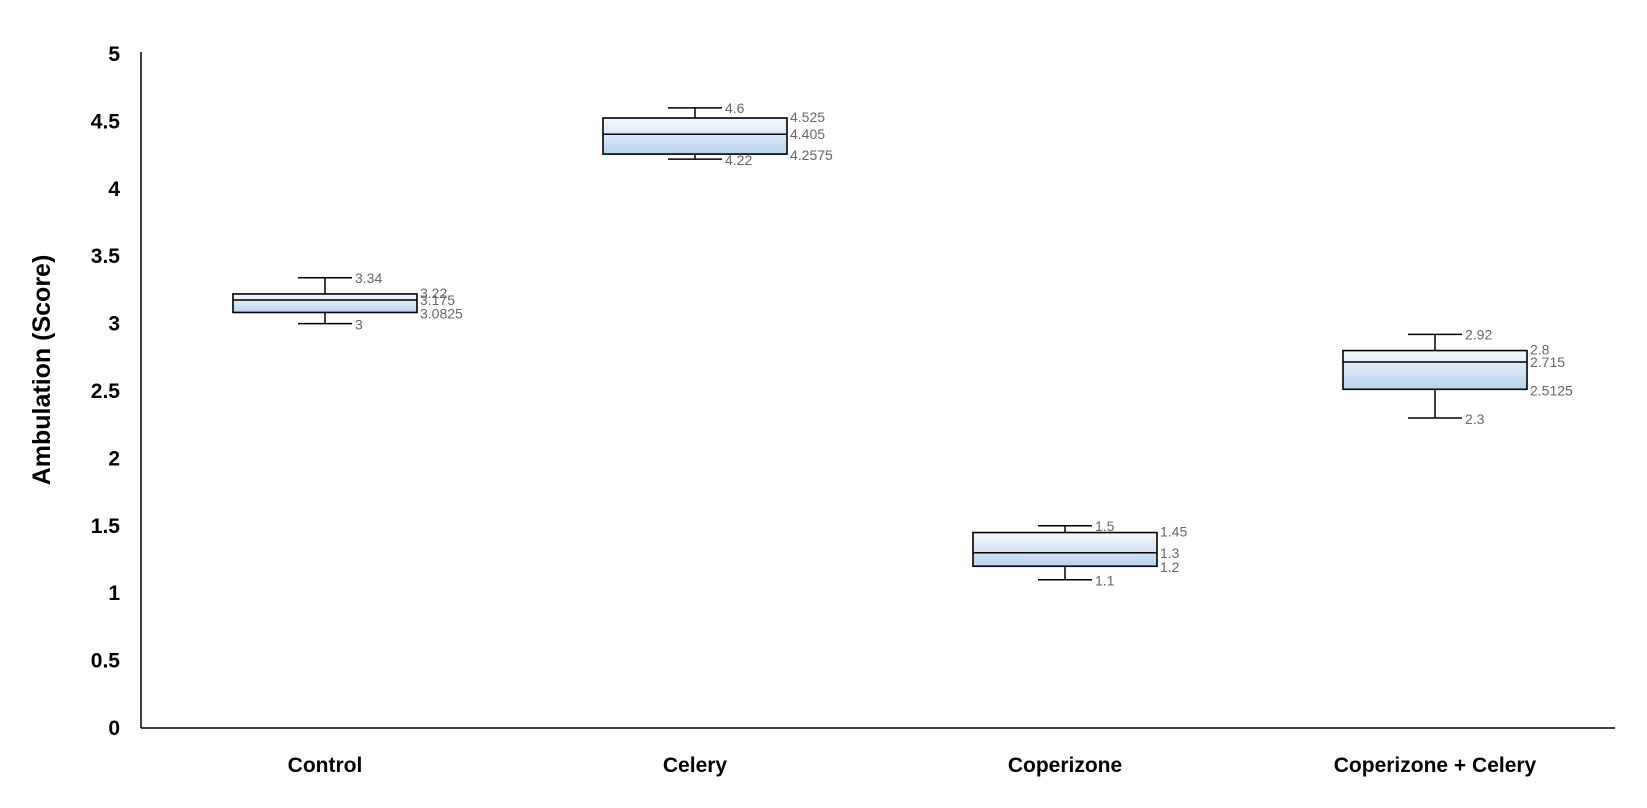 The image size is (1647, 808). What do you see at coordinates (1551, 390) in the screenshot?
I see `q1-label: 2.5125` at bounding box center [1551, 390].